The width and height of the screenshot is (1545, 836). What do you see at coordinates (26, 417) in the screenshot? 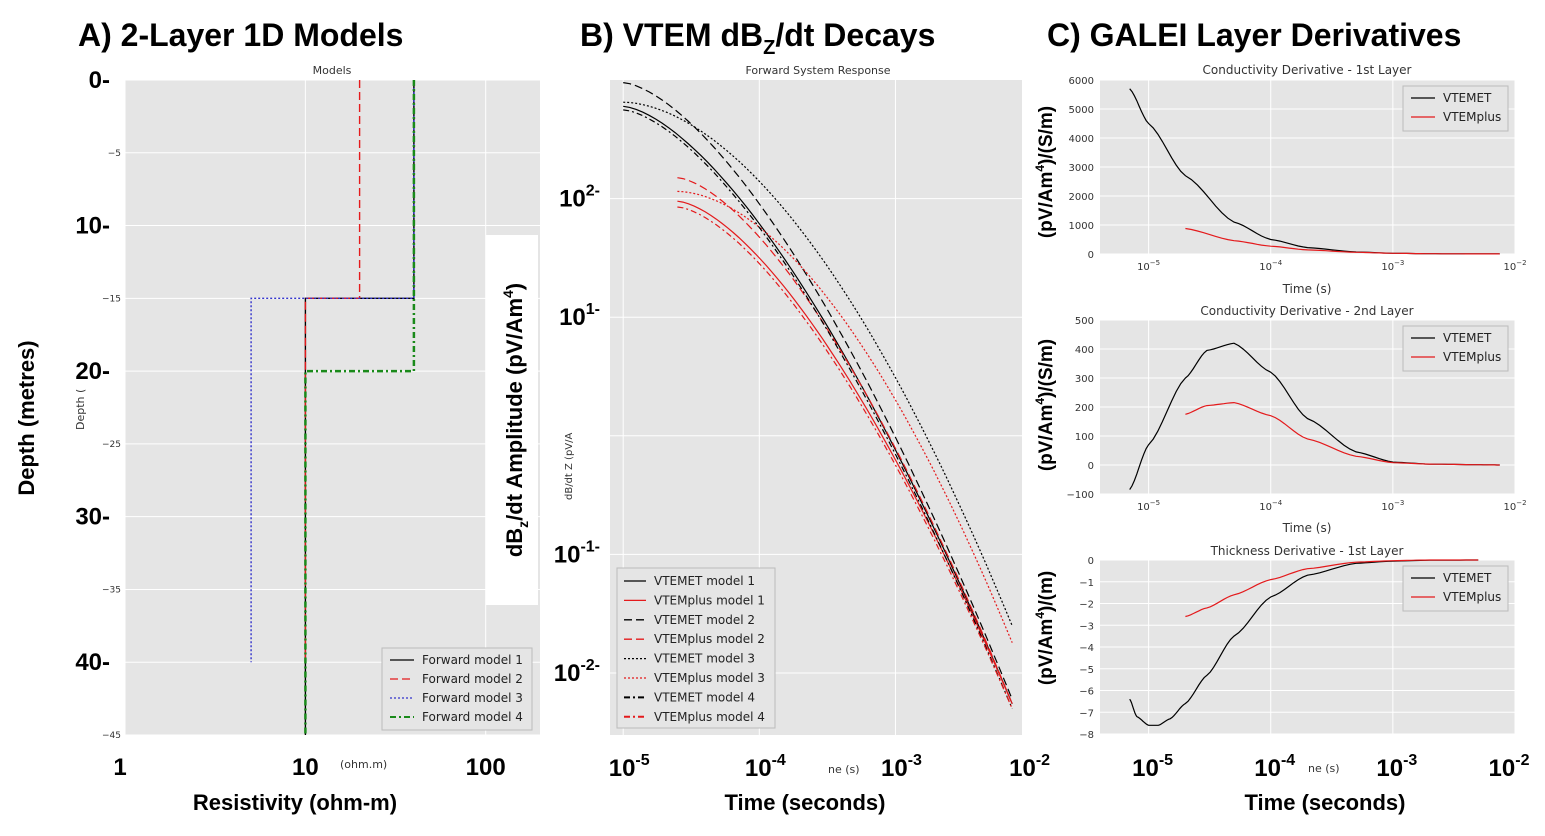
I see `models-ylabel: Depth (metres)` at bounding box center [26, 417].